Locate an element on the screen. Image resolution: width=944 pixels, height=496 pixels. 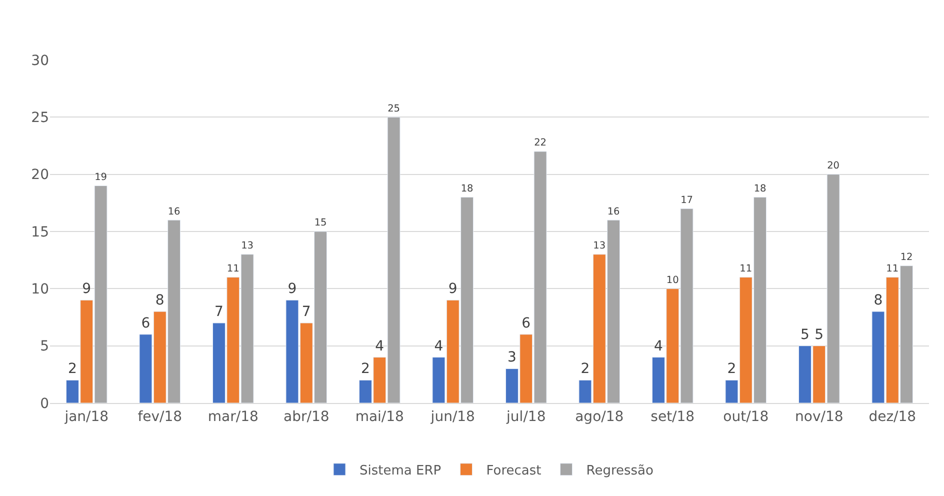
data-label: 3 is located at coordinates (512, 358).